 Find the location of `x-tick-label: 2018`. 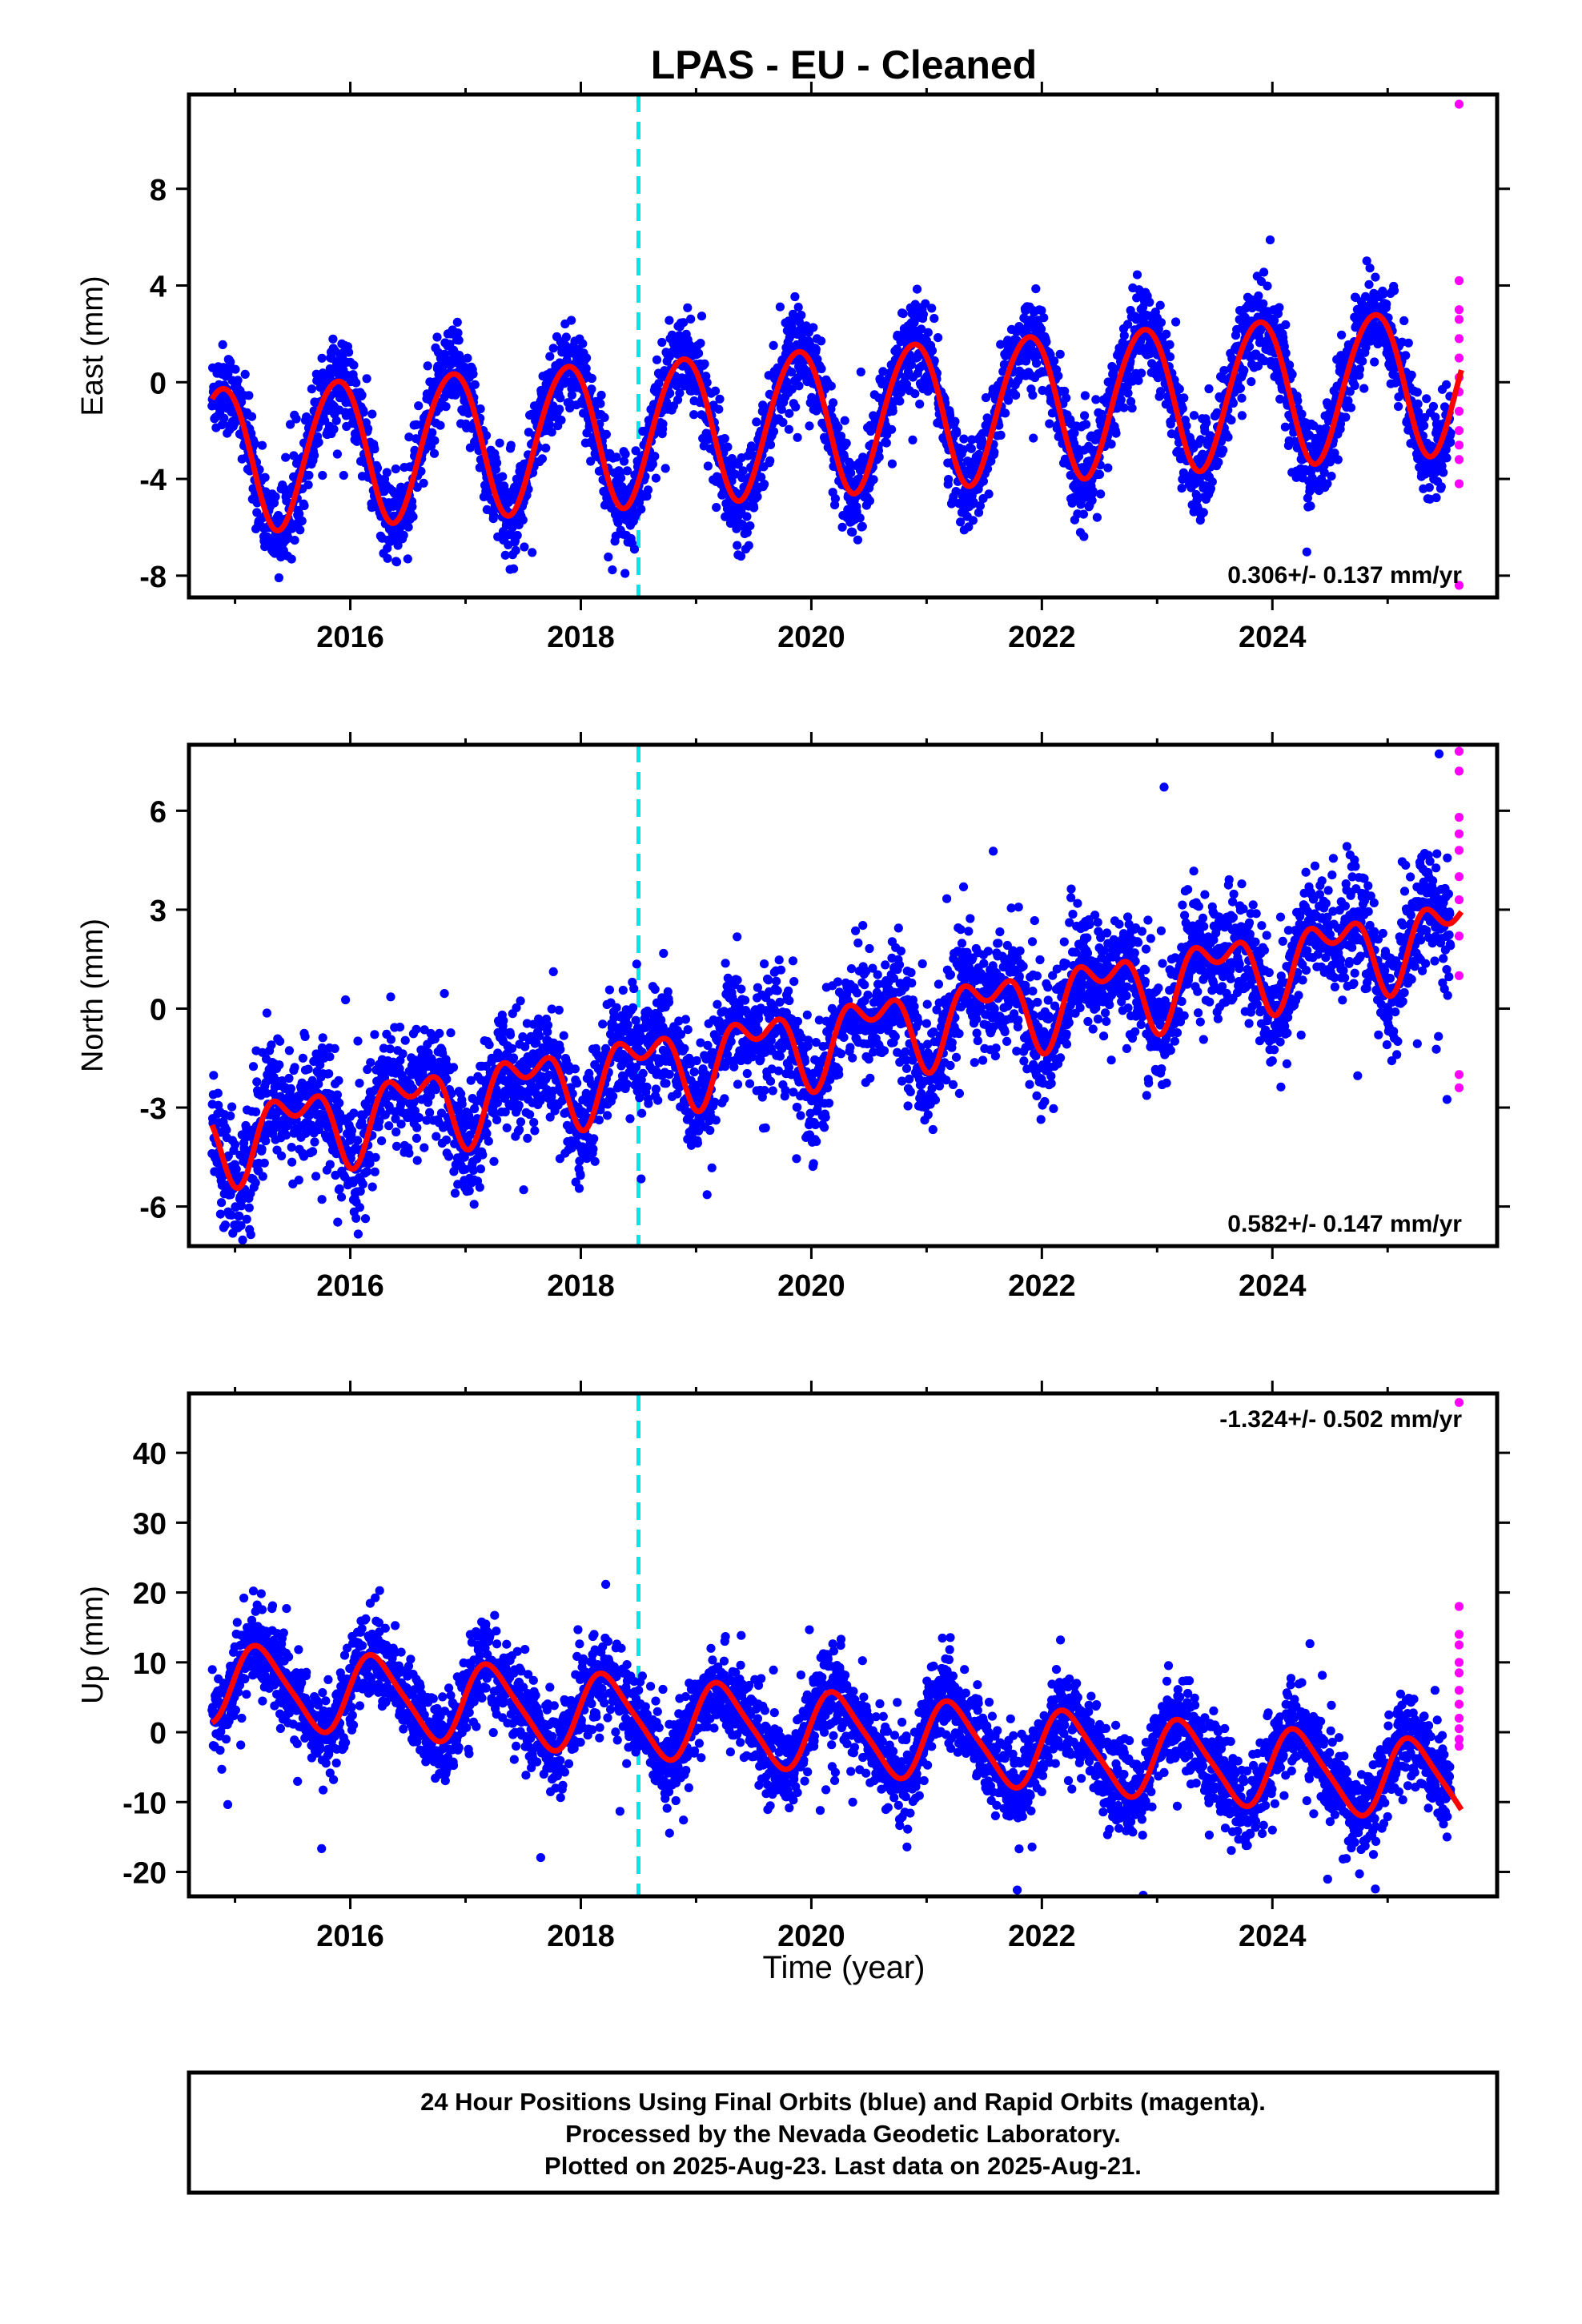

x-tick-label: 2018 is located at coordinates (581, 637).